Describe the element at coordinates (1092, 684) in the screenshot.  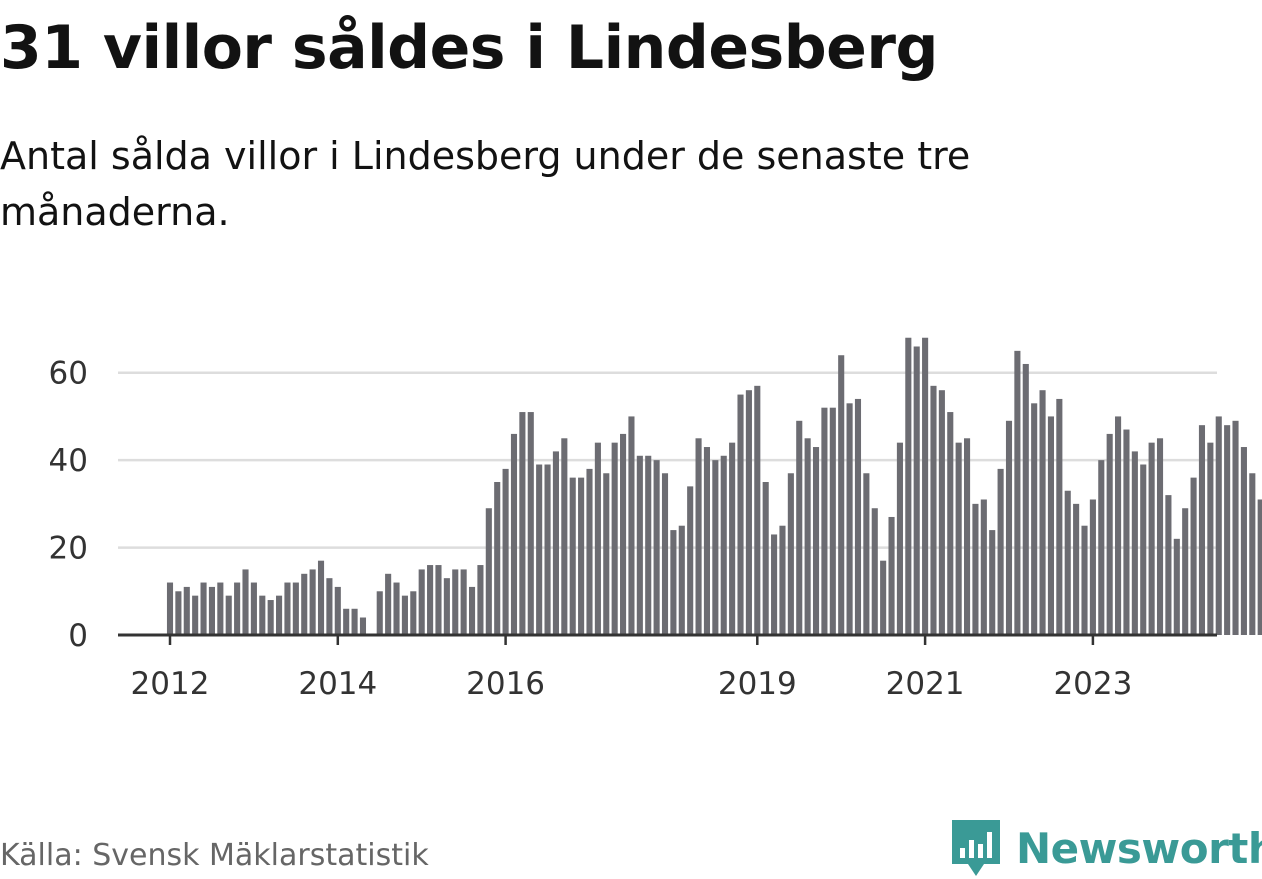
I see `x-tick-label: 2023` at that location.